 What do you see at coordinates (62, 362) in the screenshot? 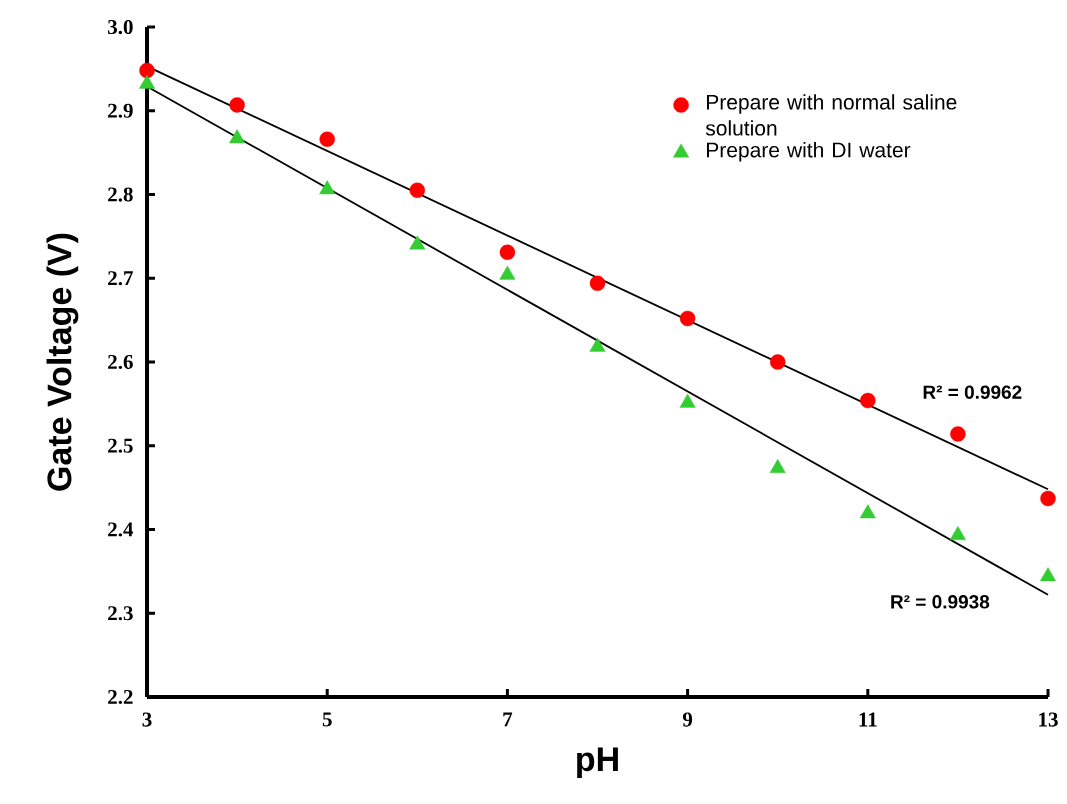
I see `y-axis-title: Gate Voltage (V)` at bounding box center [62, 362].